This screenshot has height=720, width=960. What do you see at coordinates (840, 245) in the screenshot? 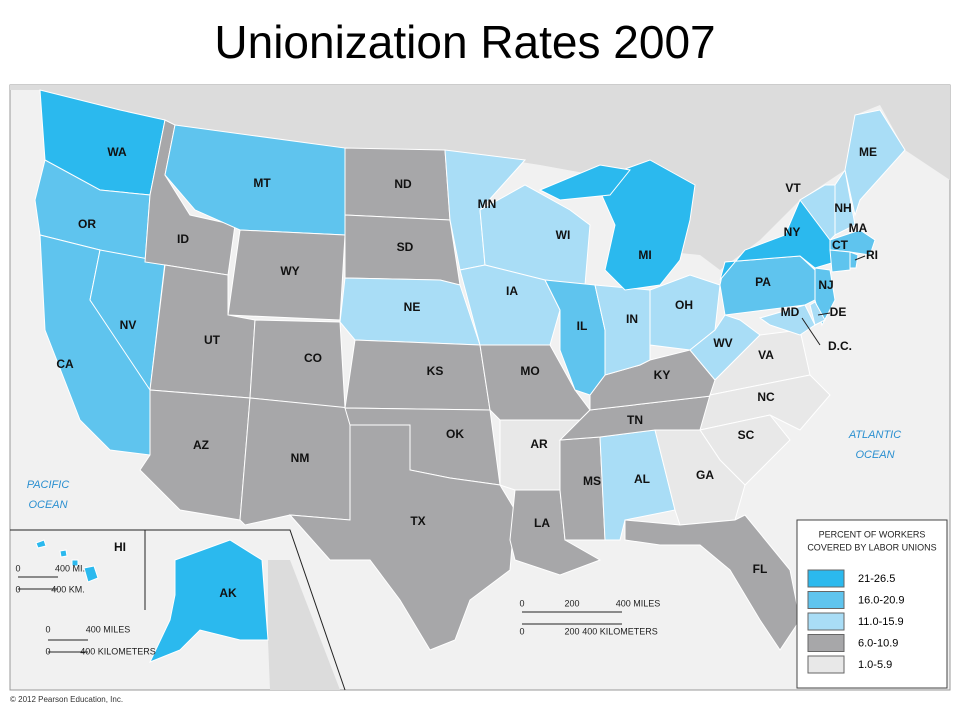
I see `state-label: CT` at bounding box center [840, 245].